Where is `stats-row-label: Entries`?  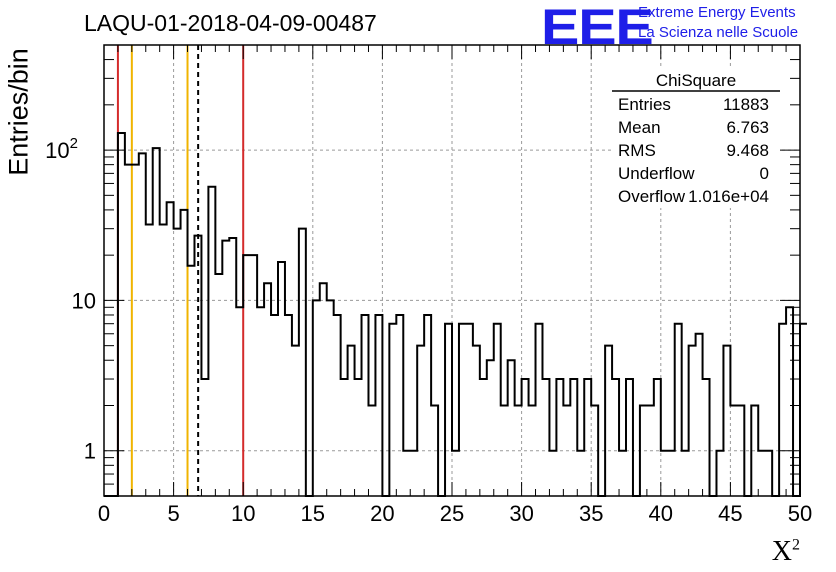
stats-row-label: Entries is located at coordinates (644, 104).